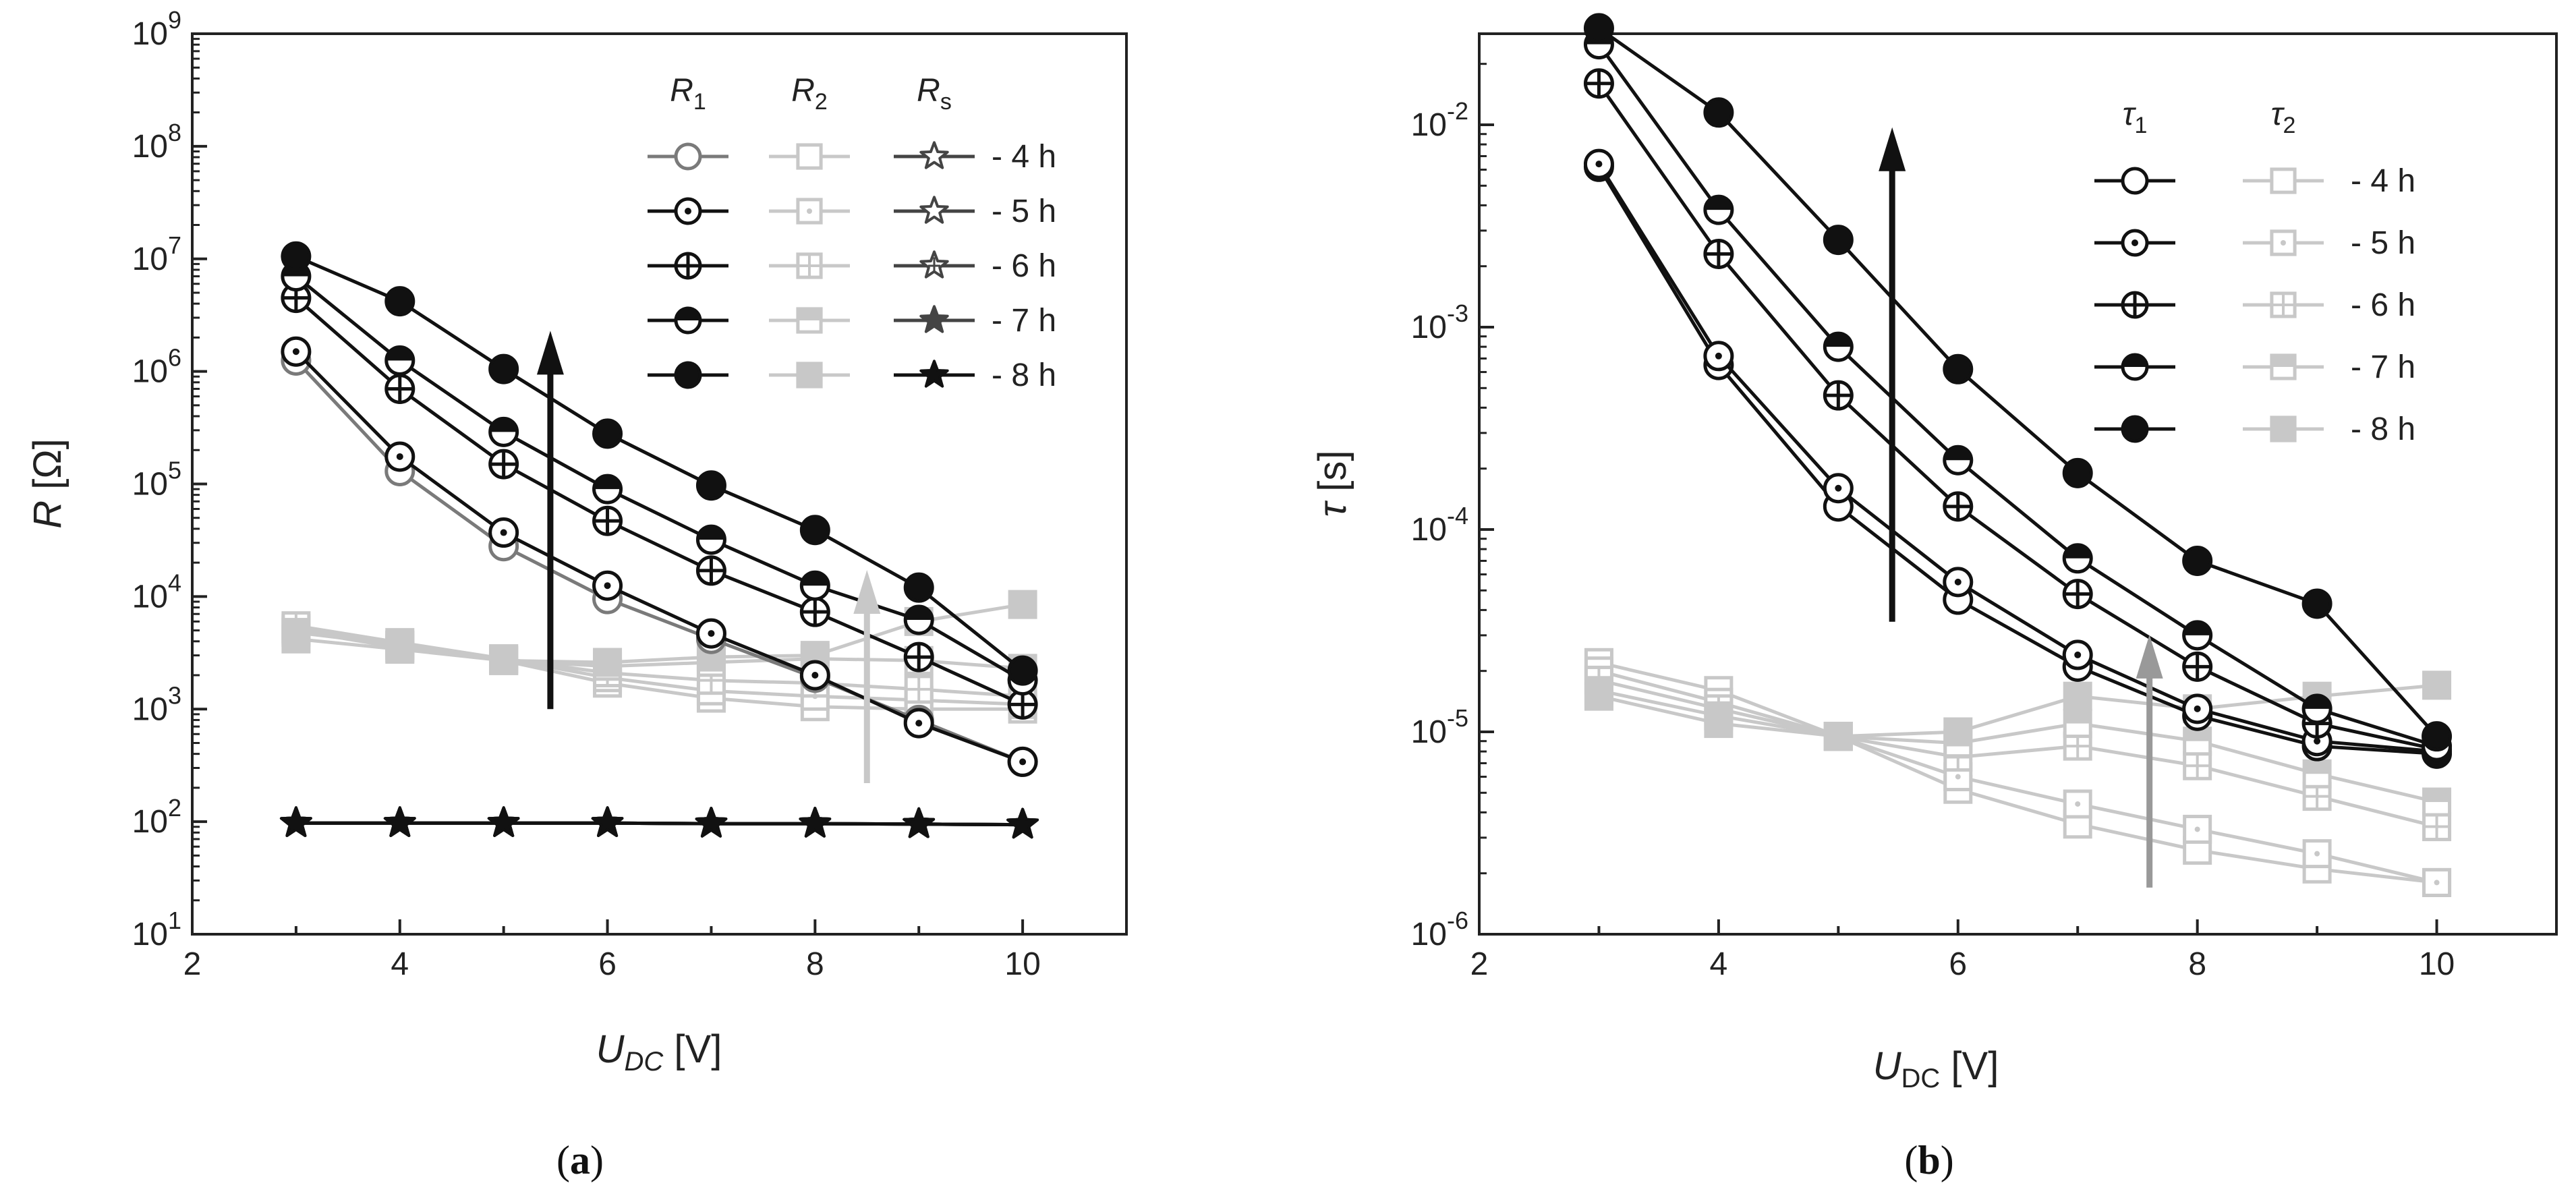 The image size is (2576, 1202). I want to click on legend-label: - 4 h, so click(2383, 181).